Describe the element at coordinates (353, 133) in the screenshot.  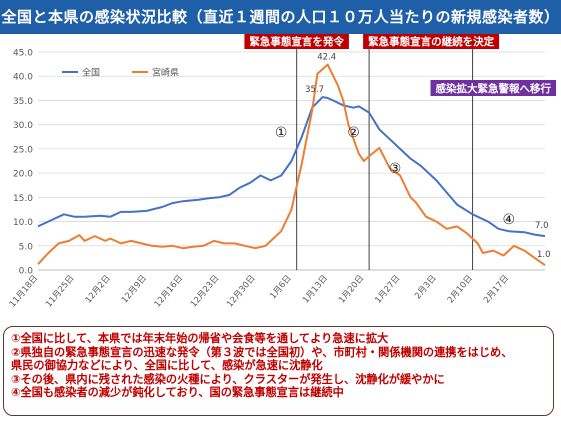
I see `annotation-marker: ②` at that location.